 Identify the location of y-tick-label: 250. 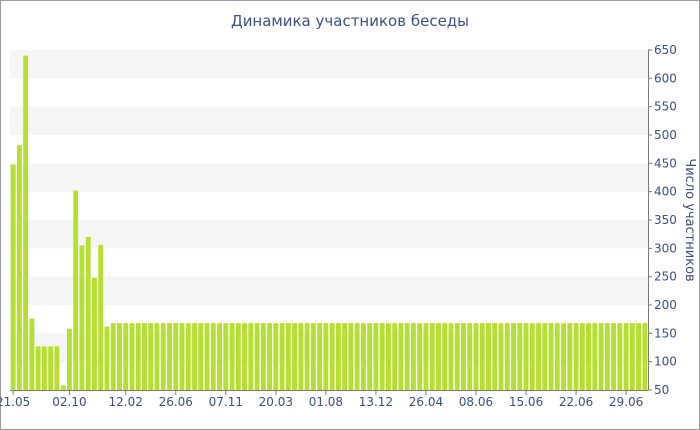
(665, 277).